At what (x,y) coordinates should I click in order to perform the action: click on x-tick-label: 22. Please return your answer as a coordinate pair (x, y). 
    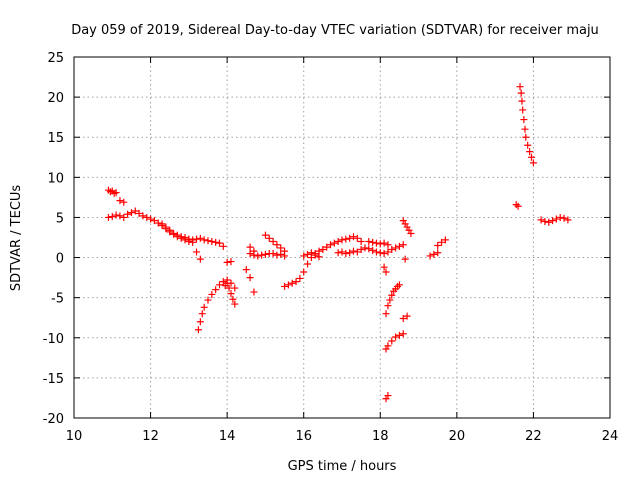
    Looking at the image, I should click on (533, 436).